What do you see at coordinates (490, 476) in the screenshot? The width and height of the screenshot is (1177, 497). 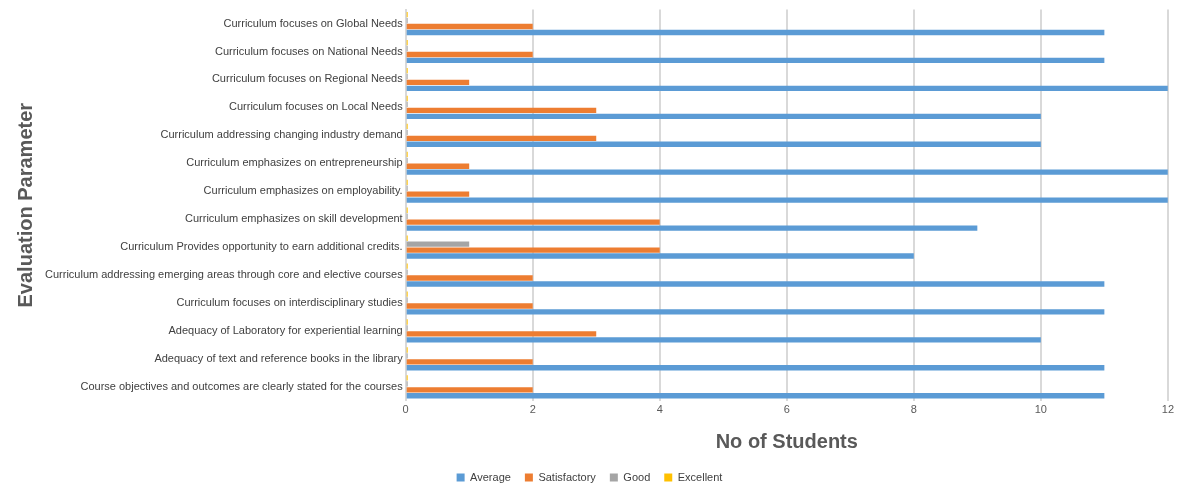 I see `legend-label: Average` at bounding box center [490, 476].